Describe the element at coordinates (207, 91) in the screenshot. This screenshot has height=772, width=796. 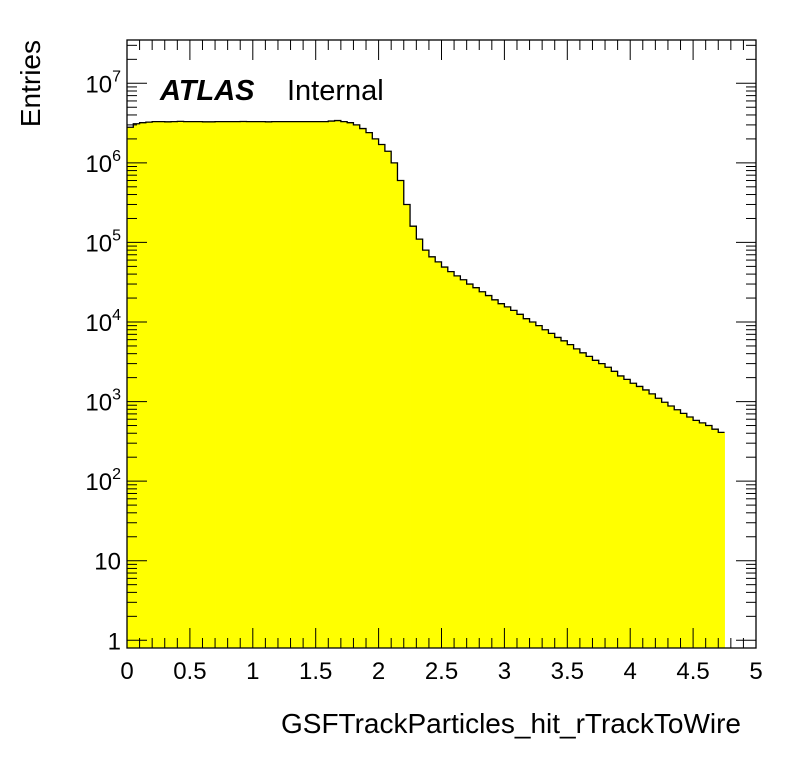
I see `atlas-label: ATLAS` at that location.